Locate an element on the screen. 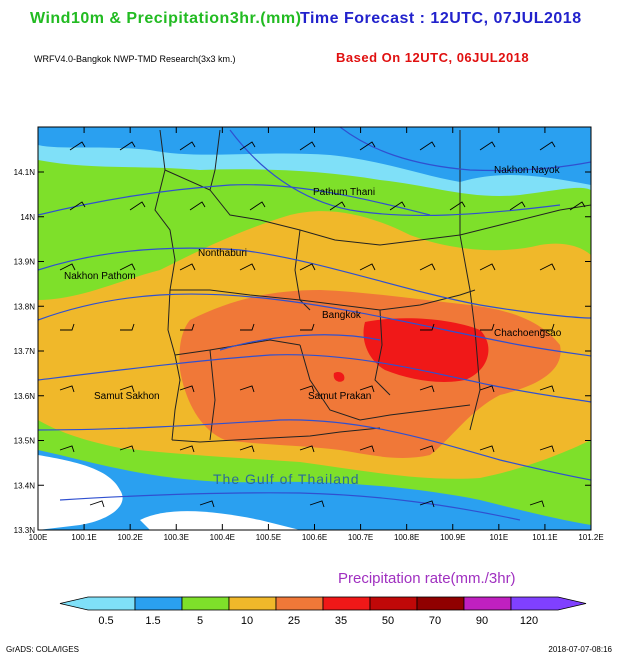 Image resolution: width=628 pixels, height=658 pixels. title-forecast-time: Time Forecast : 12UTC, 07JUL2018 is located at coordinates (441, 18).